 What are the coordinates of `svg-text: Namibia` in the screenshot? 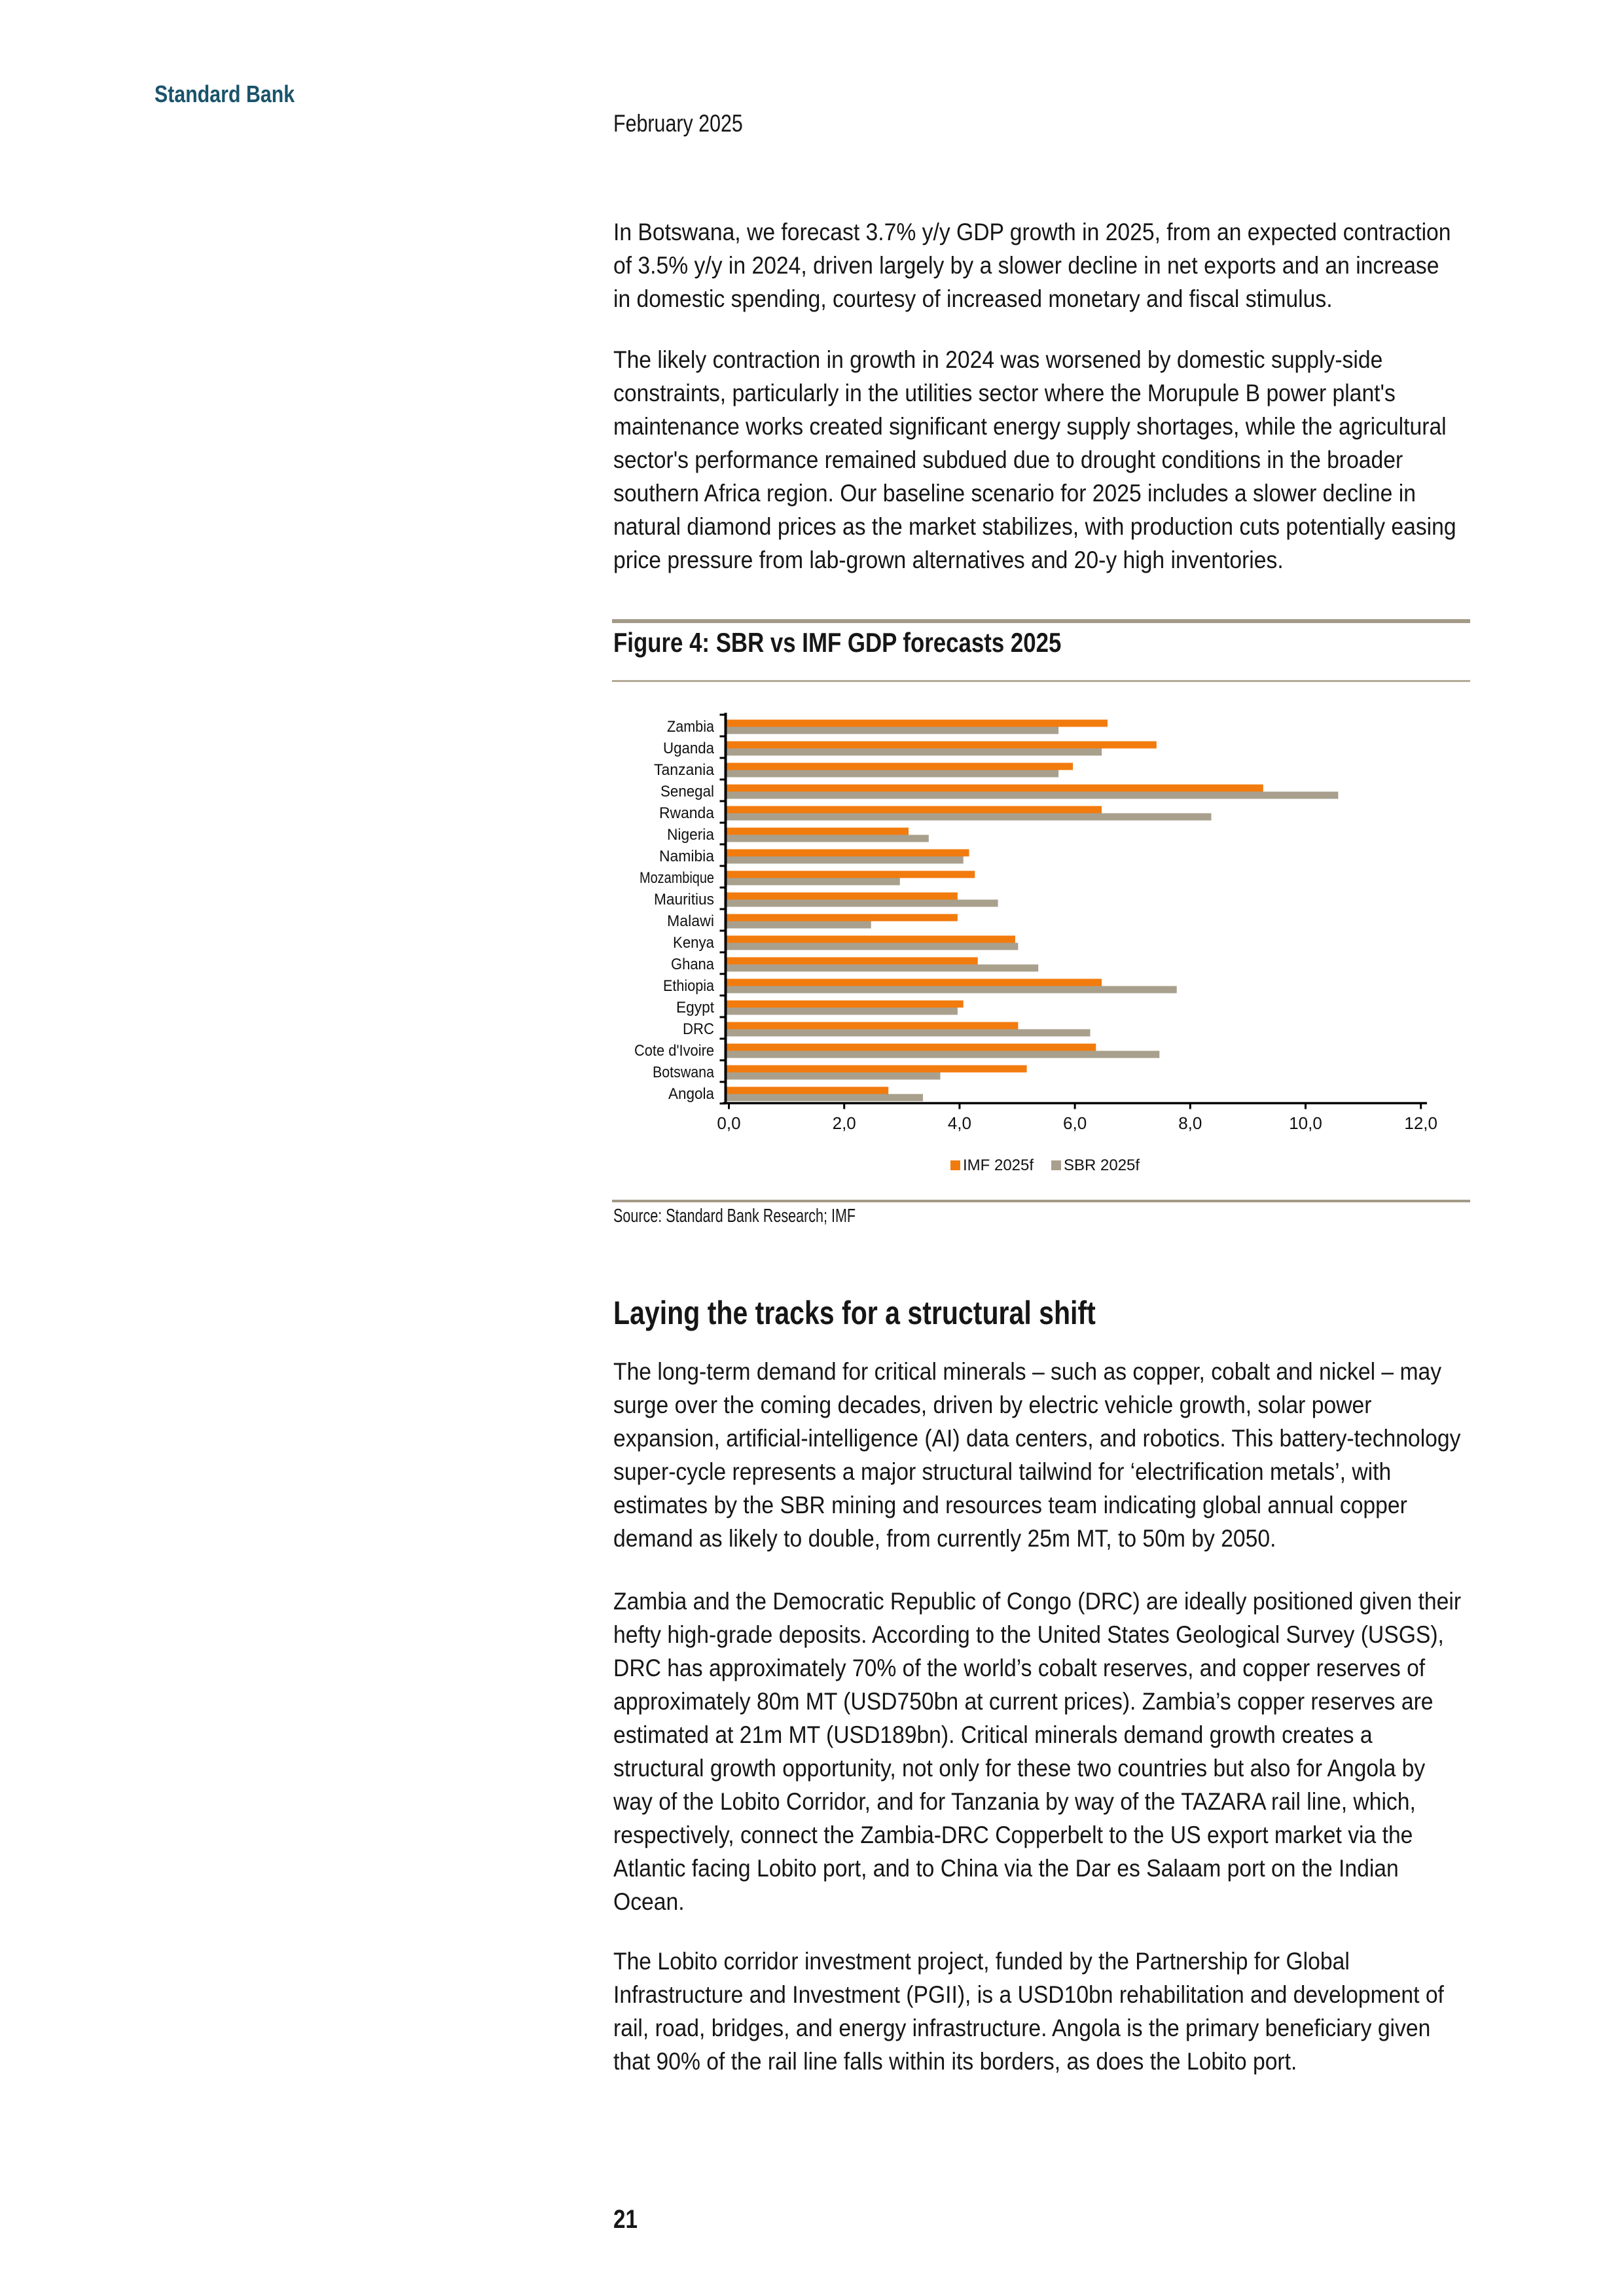 It's located at (687, 856).